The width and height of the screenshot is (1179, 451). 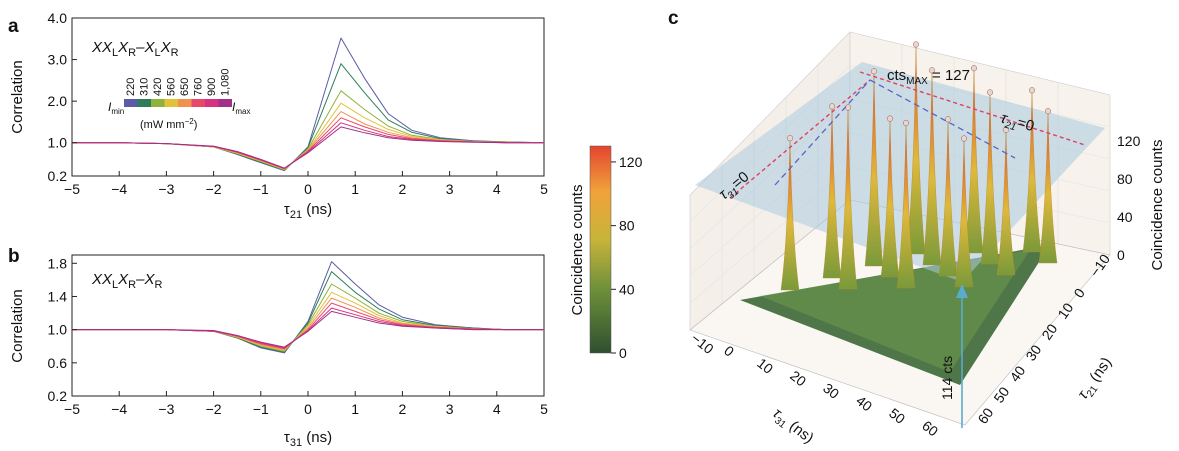 I want to click on panel-label-a: a, so click(x=13, y=26).